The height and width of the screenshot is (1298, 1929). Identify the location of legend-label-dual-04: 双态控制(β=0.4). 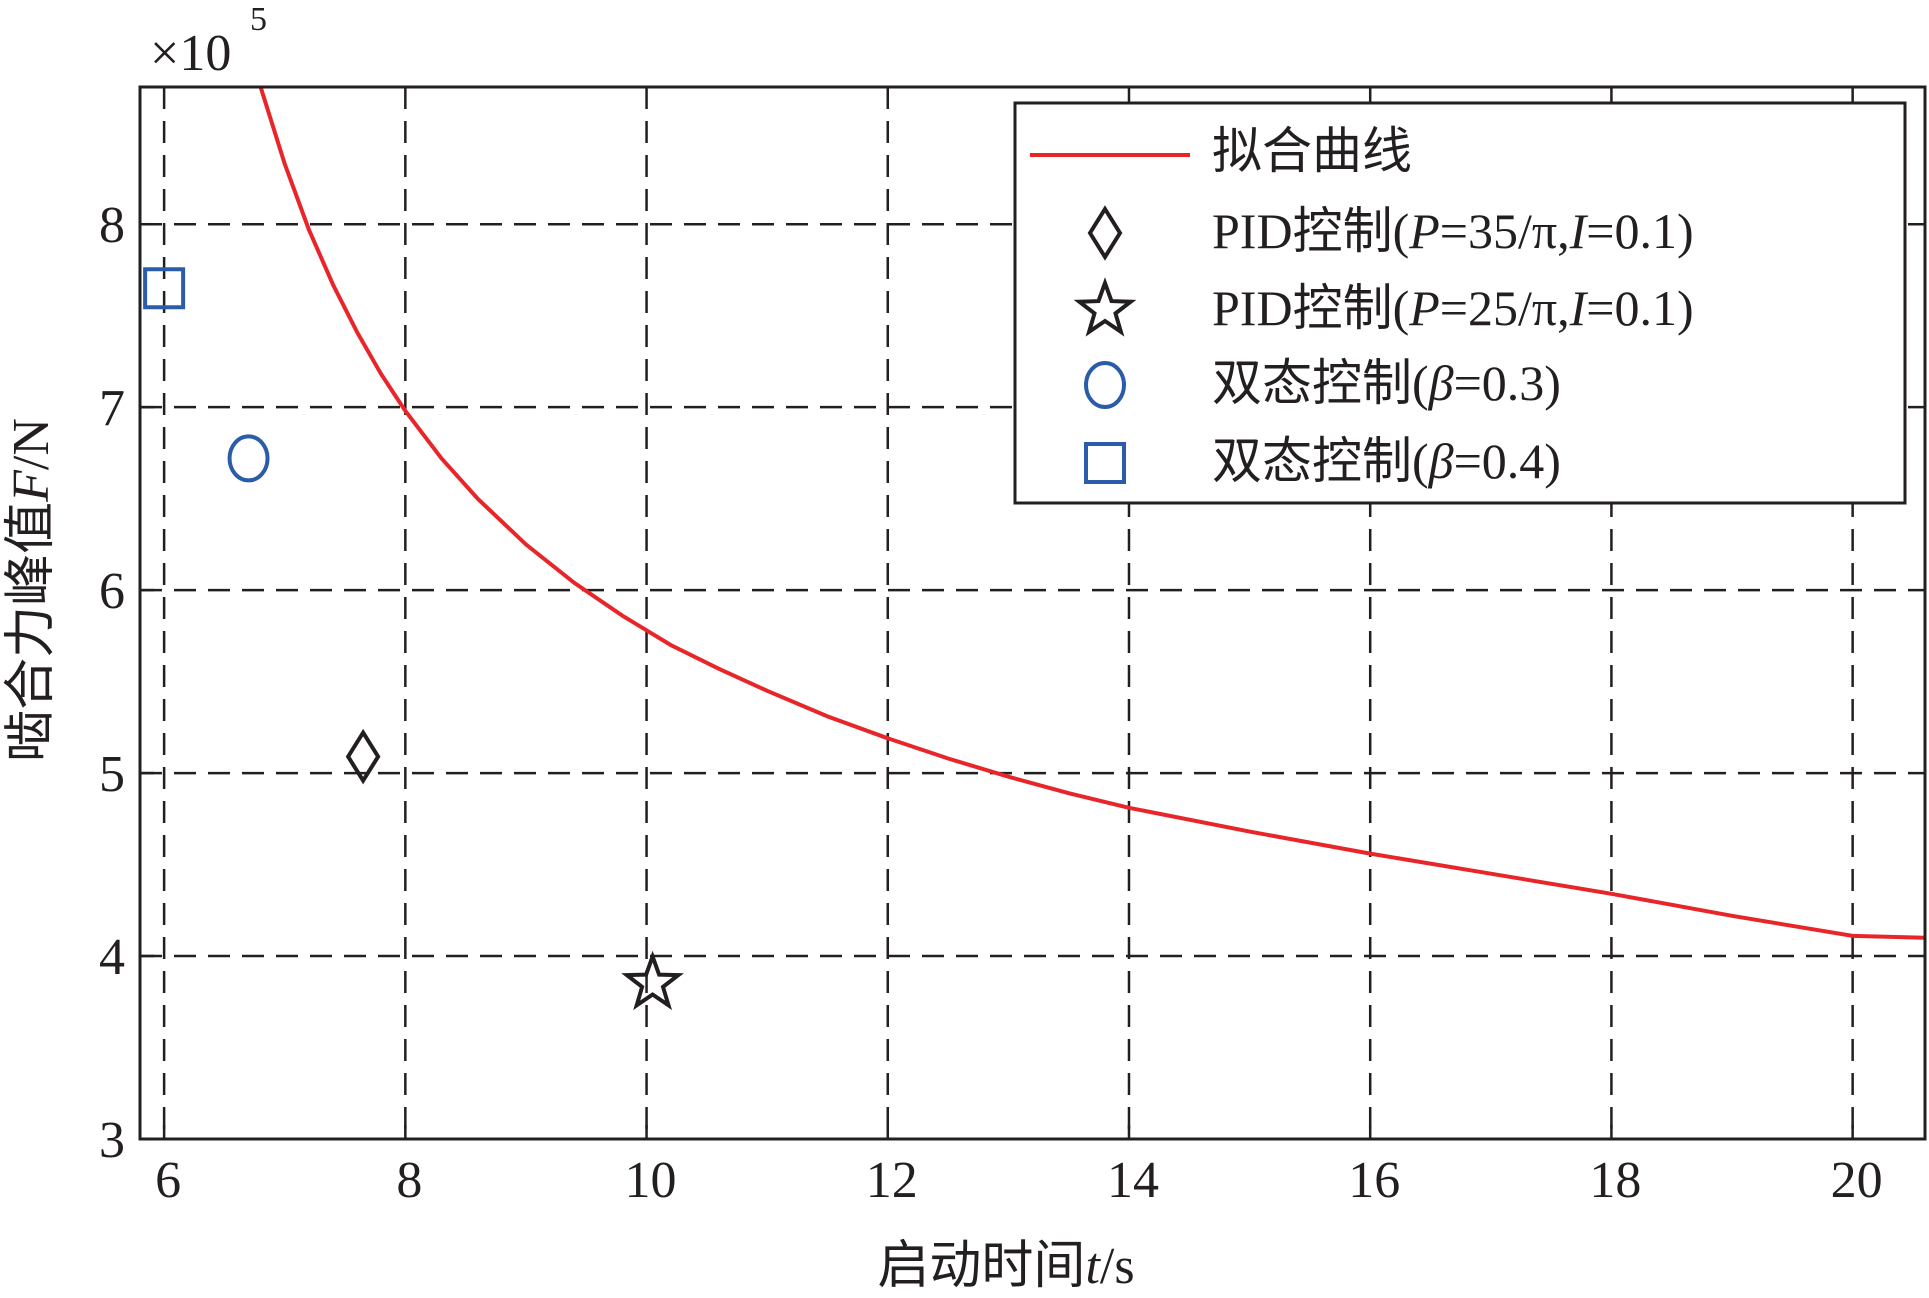
(1386, 461).